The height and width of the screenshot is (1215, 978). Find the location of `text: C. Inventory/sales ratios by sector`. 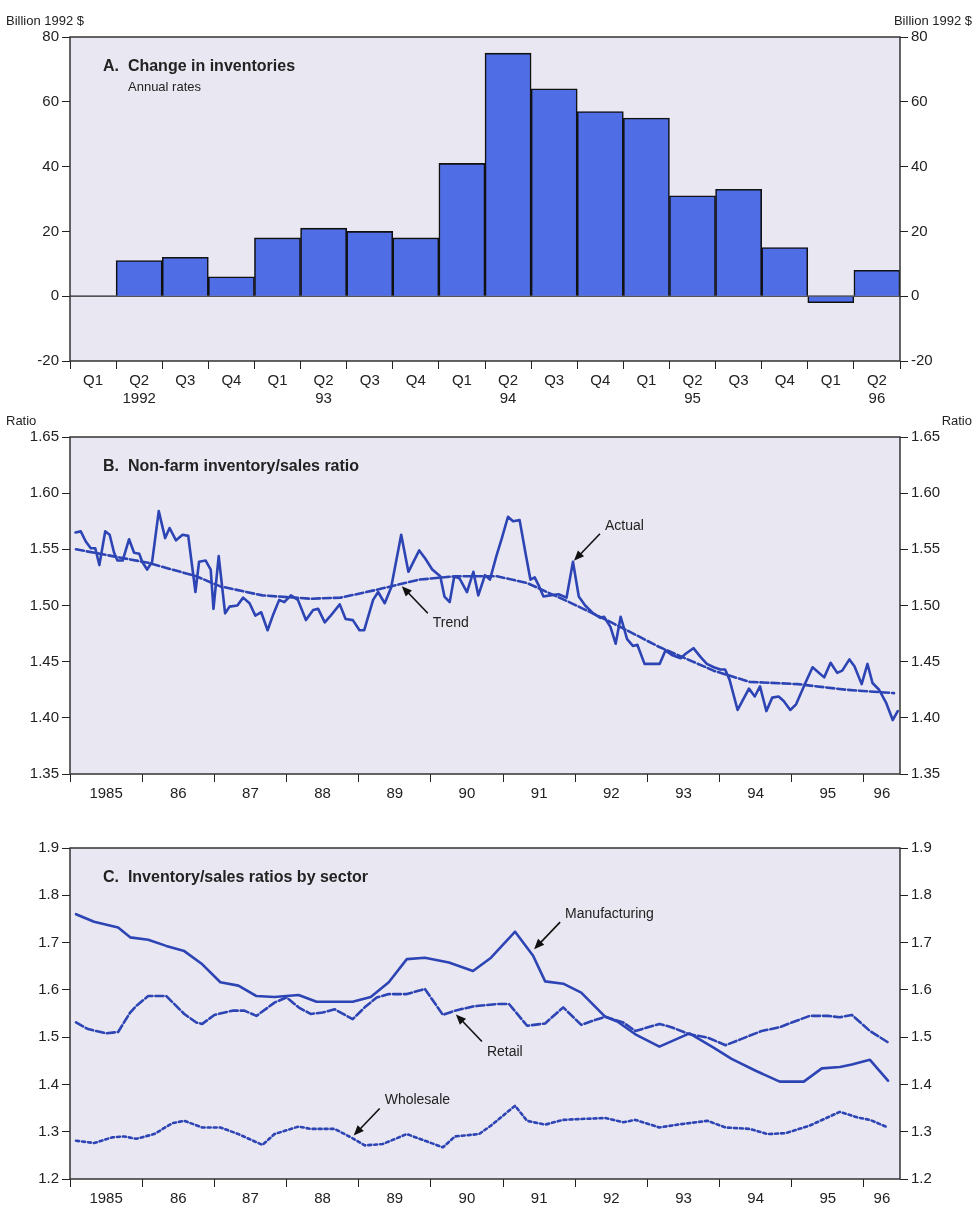

text: C. Inventory/sales ratios by sector is located at coordinates (235, 876).